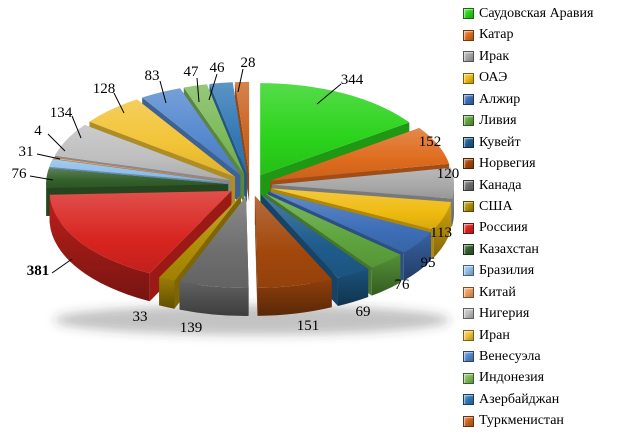  Describe the element at coordinates (494, 335) in the screenshot. I see `legend-item-label: Иран` at that location.